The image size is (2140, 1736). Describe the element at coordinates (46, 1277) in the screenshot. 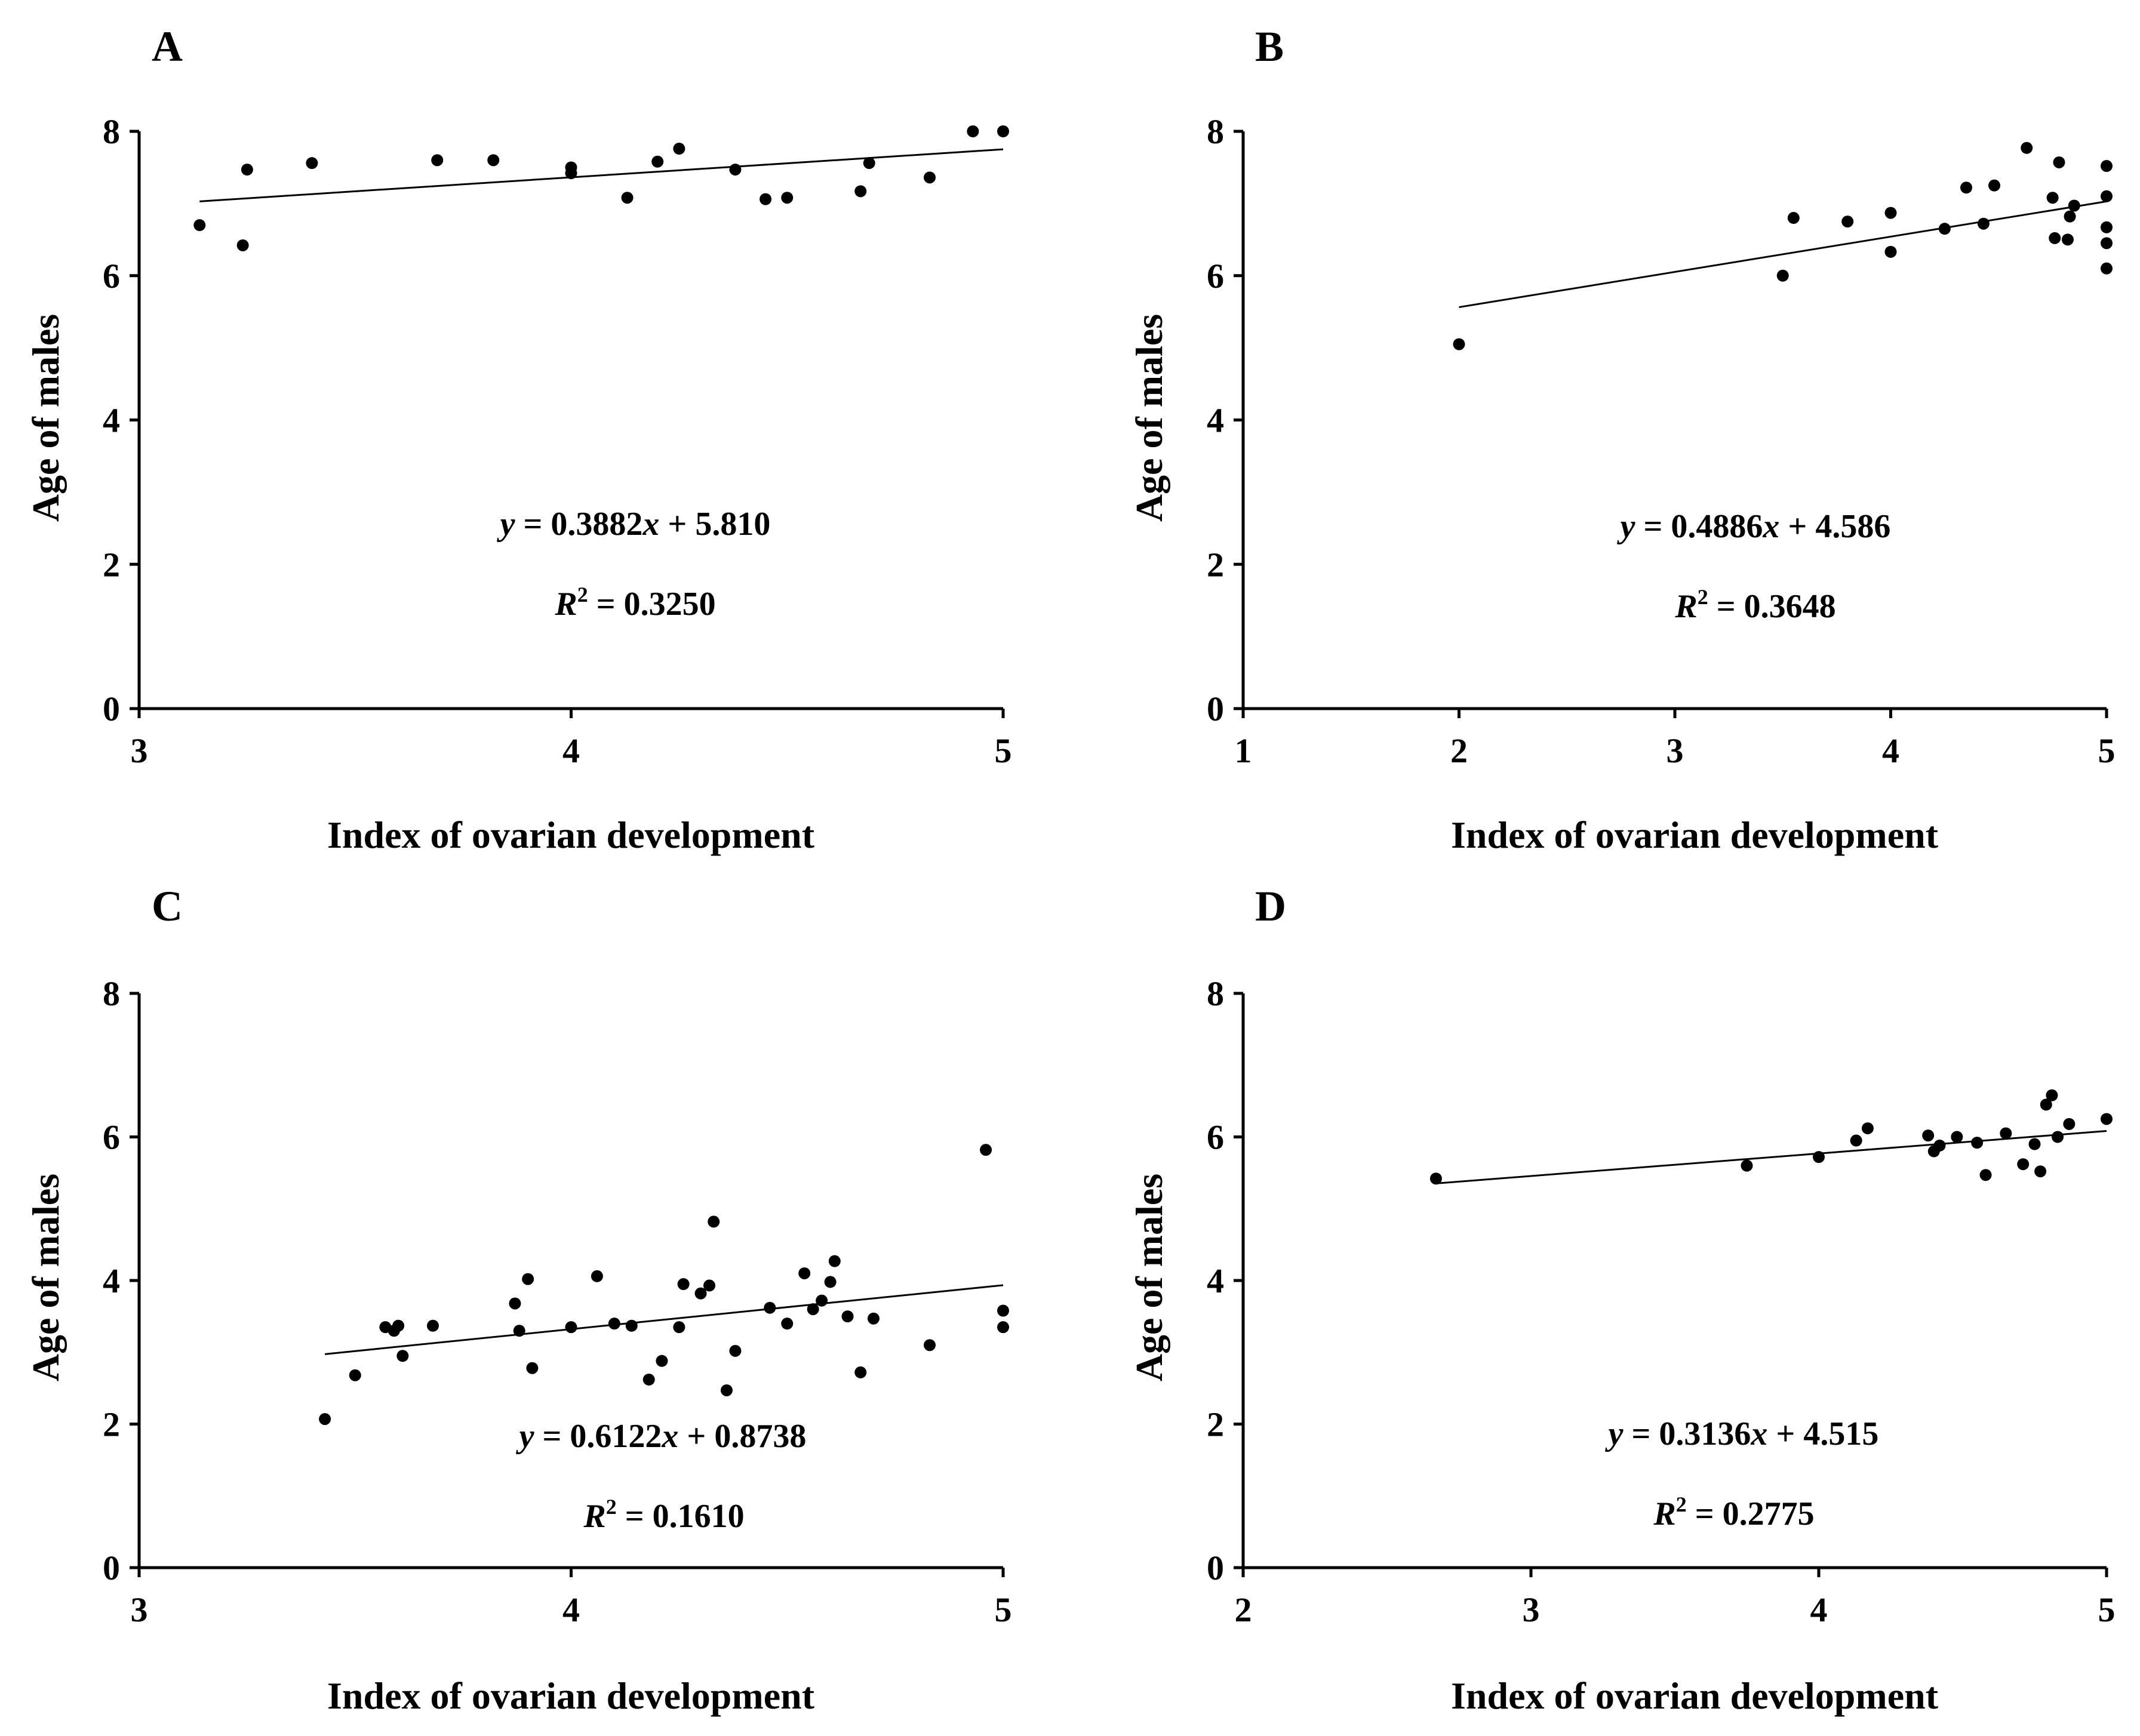

I see `y-axis-title-c: Age of males` at that location.